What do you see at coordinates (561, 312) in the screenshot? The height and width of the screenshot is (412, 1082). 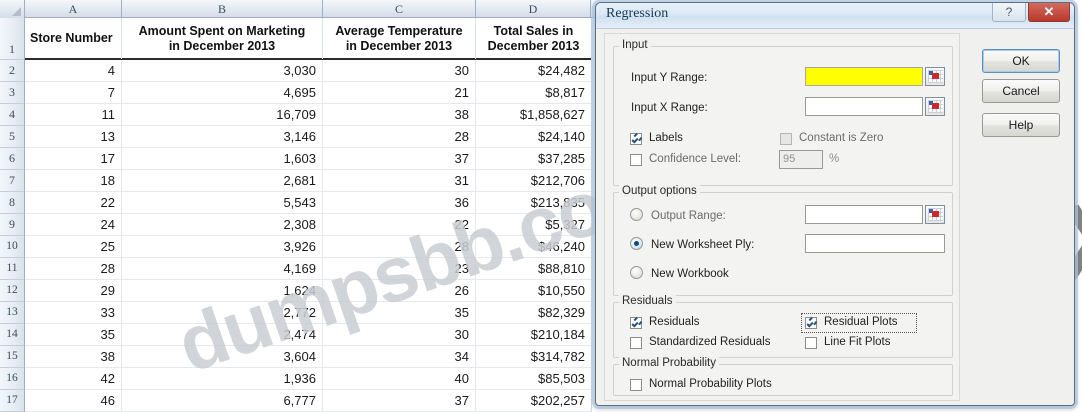 I see `cell-d13: $82,329` at bounding box center [561, 312].